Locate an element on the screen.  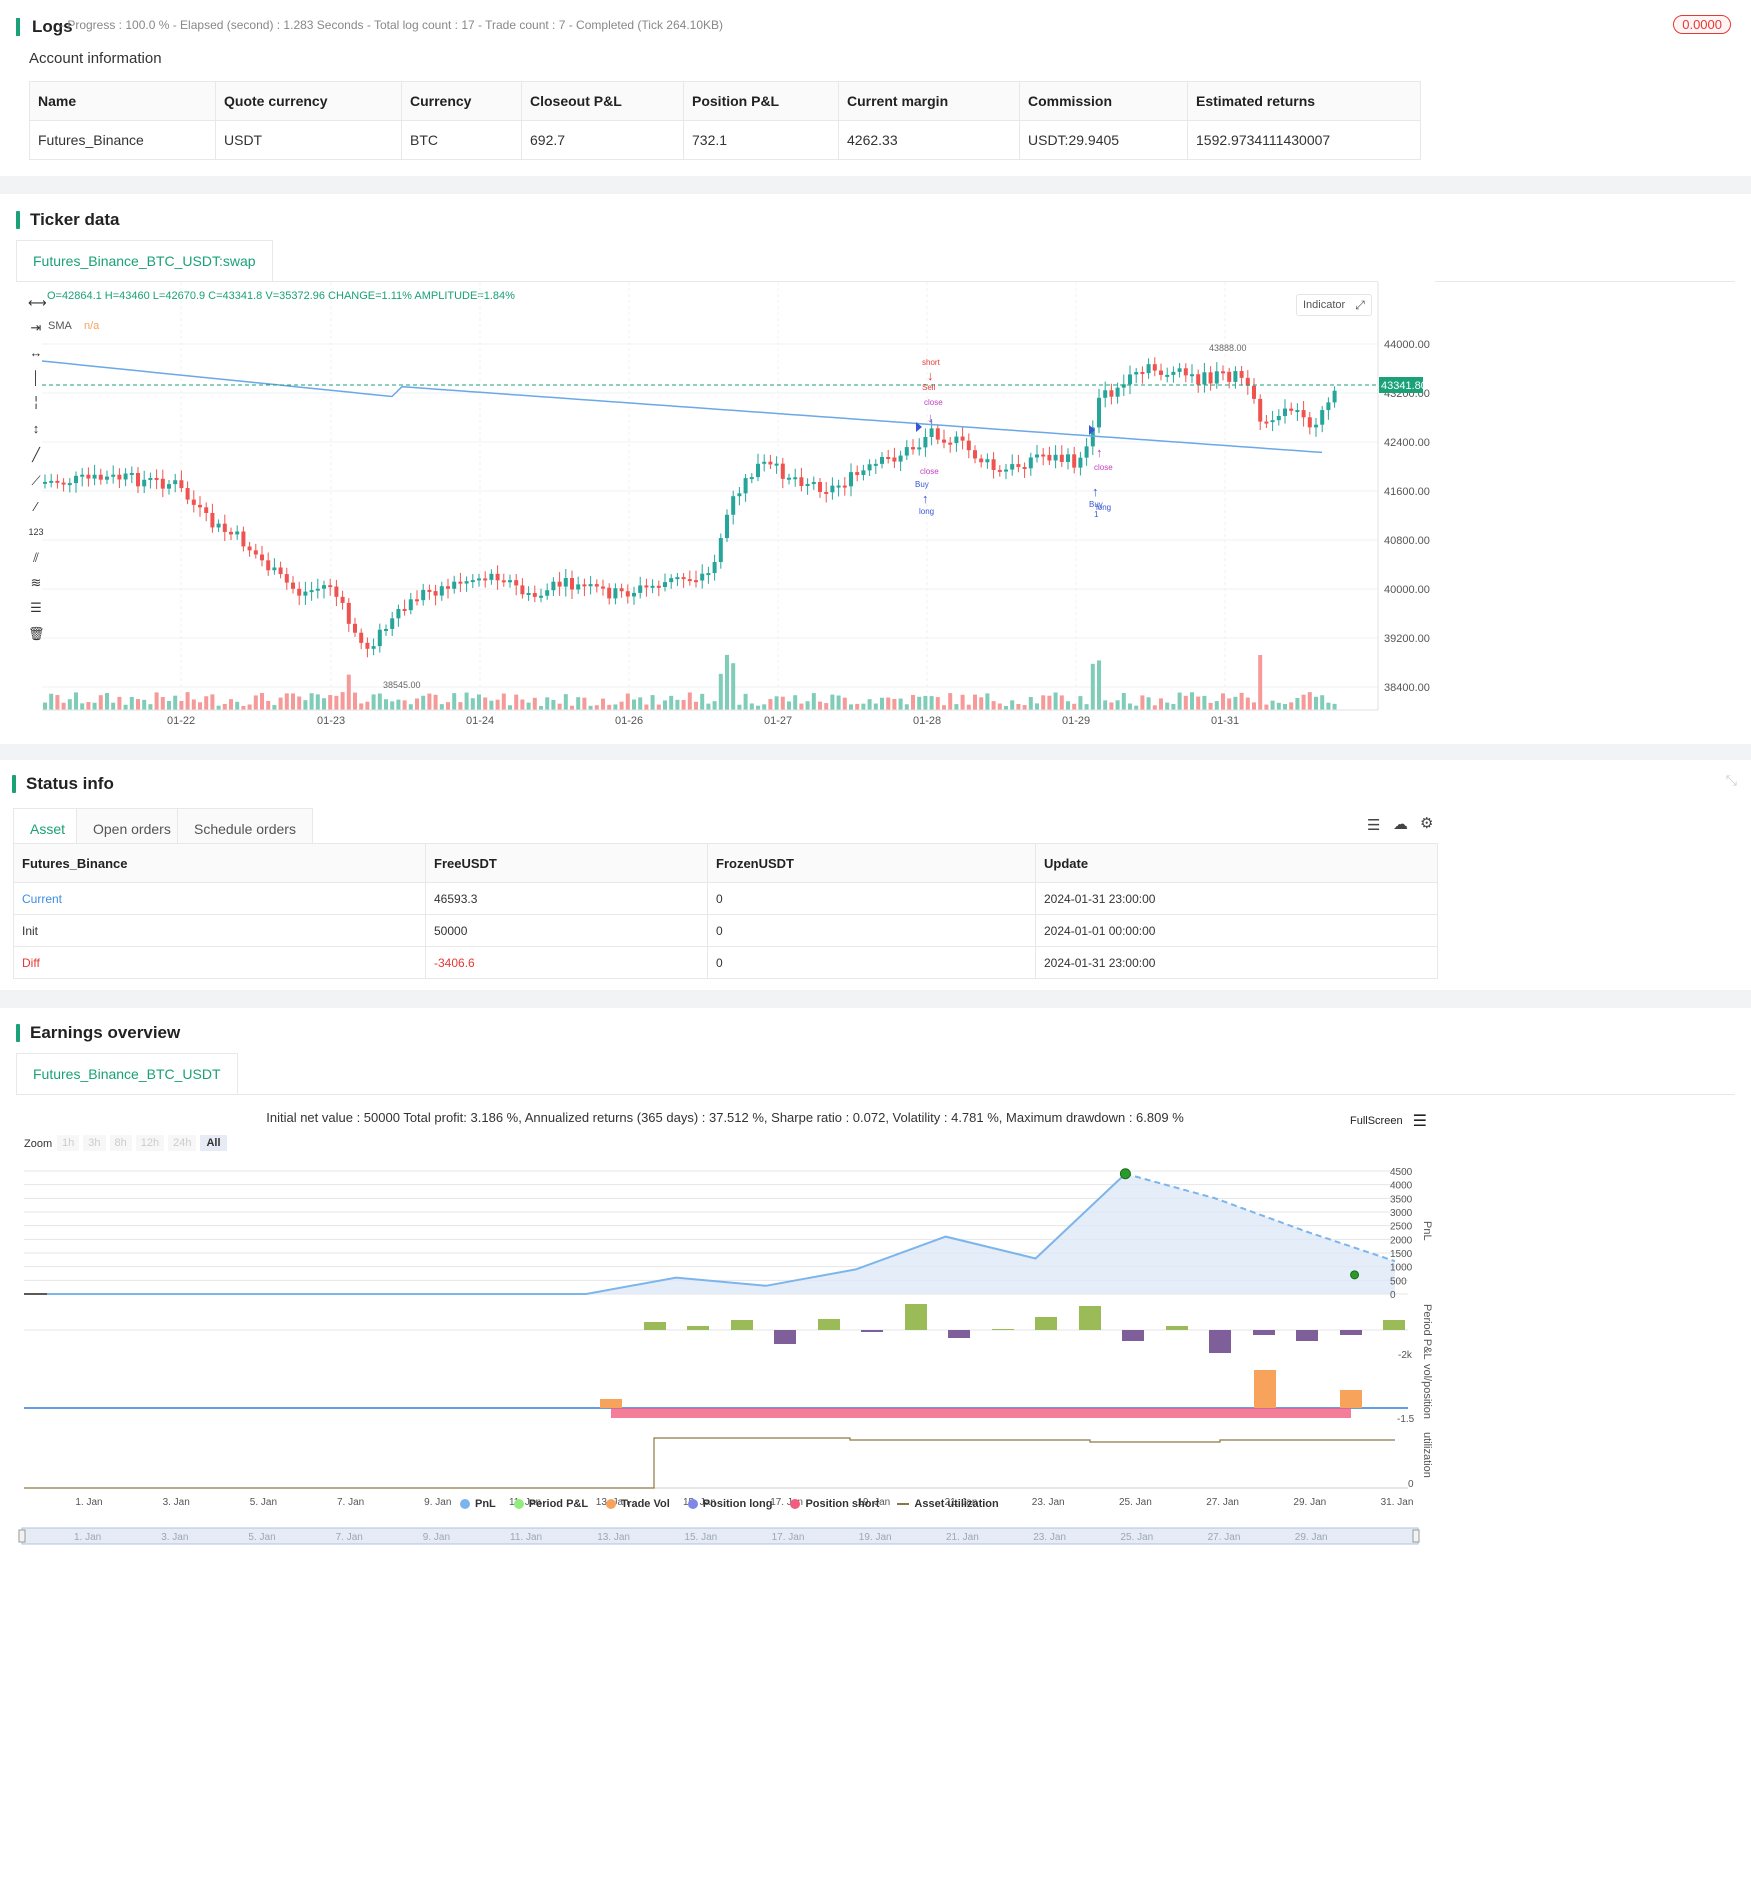
pnl-tick: 1500 is located at coordinates (1401, 1254).